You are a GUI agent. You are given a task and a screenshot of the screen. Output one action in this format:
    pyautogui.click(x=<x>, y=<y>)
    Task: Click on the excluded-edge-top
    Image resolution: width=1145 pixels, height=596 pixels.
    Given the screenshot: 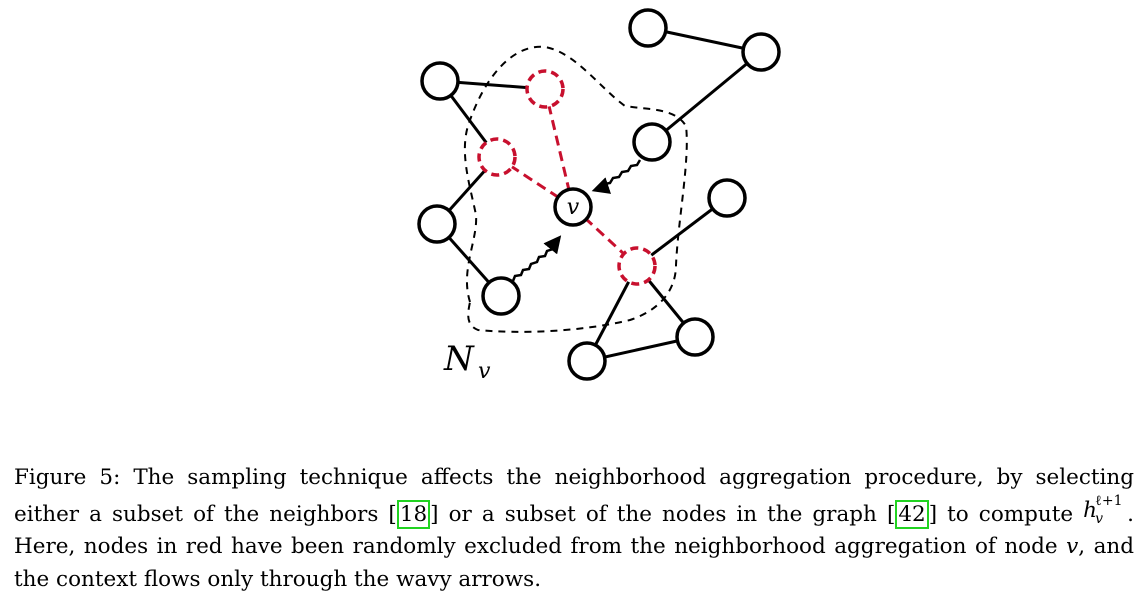 What is the action you would take?
    pyautogui.click(x=559, y=148)
    